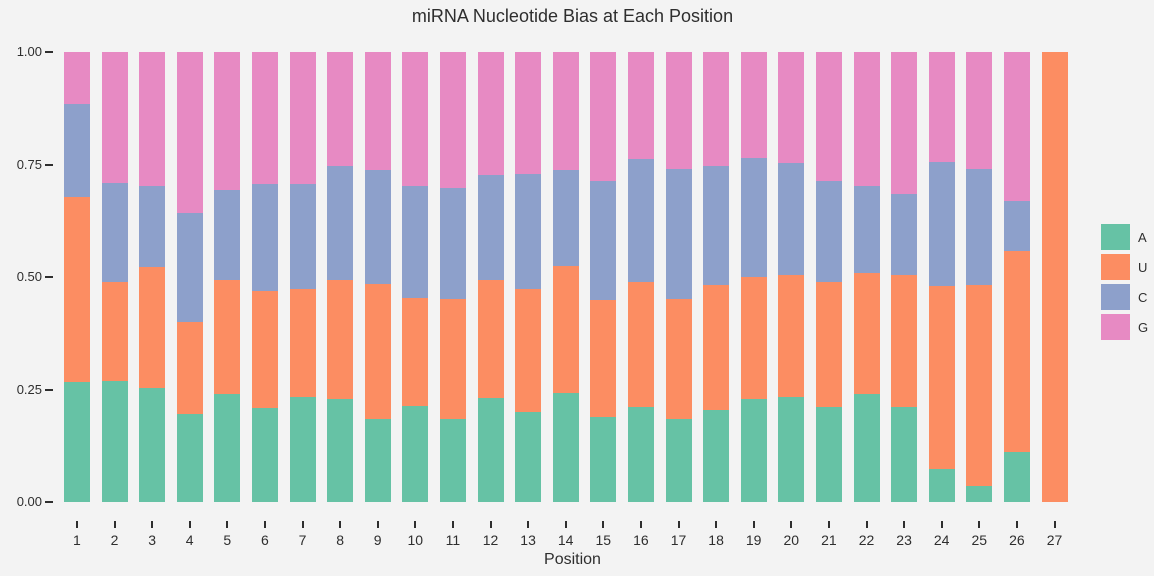  I want to click on bar-23-segment-U, so click(904, 341).